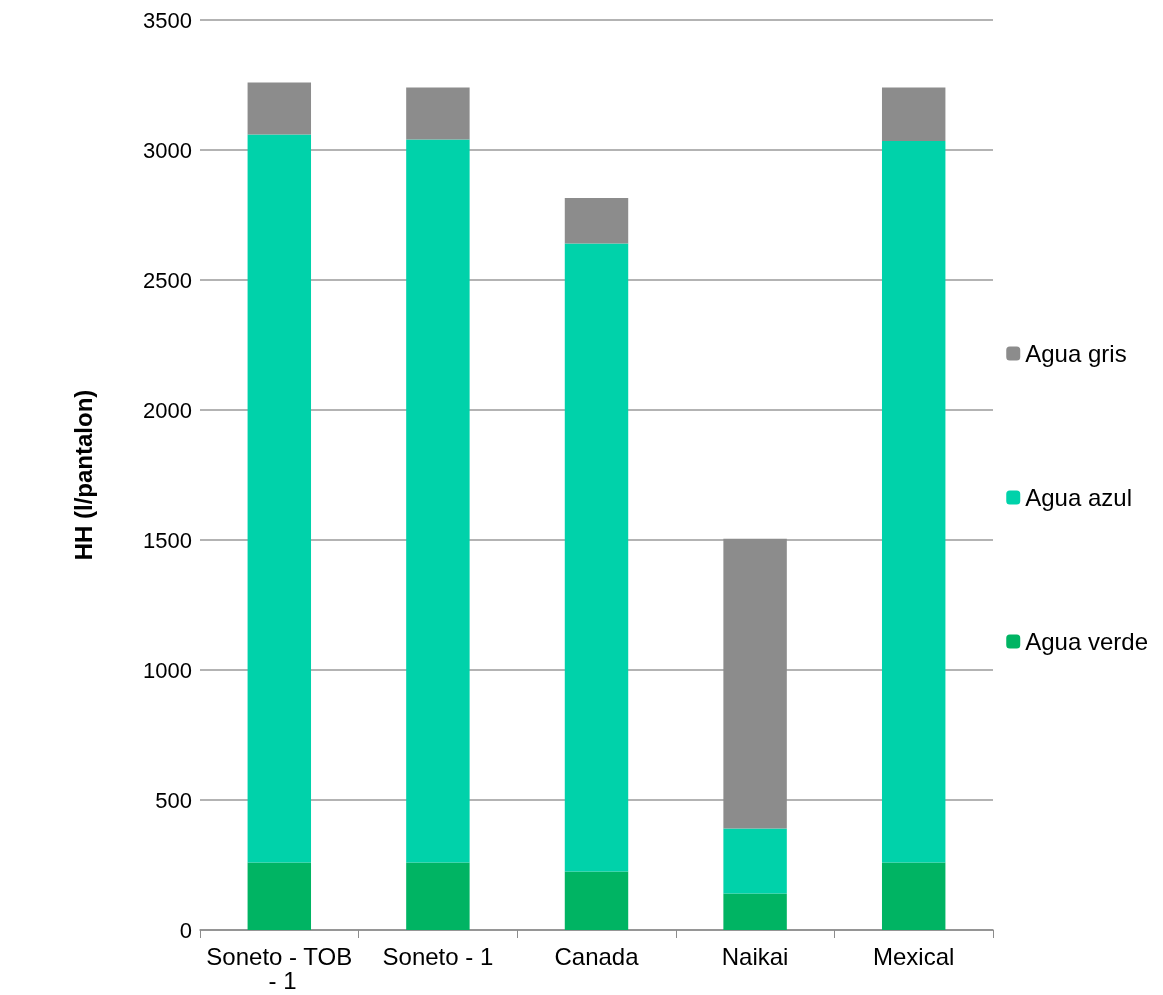 The width and height of the screenshot is (1163, 995). Describe the element at coordinates (167, 20) in the screenshot. I see `y-tick-label: 3500` at that location.